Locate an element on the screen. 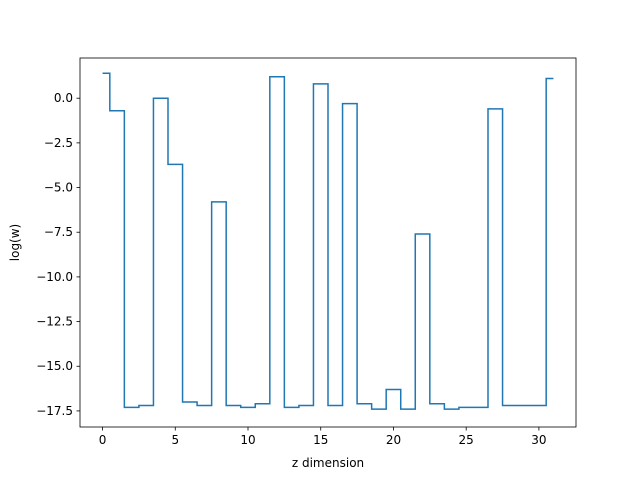  y-tick-label: 0.0 is located at coordinates (63, 98).